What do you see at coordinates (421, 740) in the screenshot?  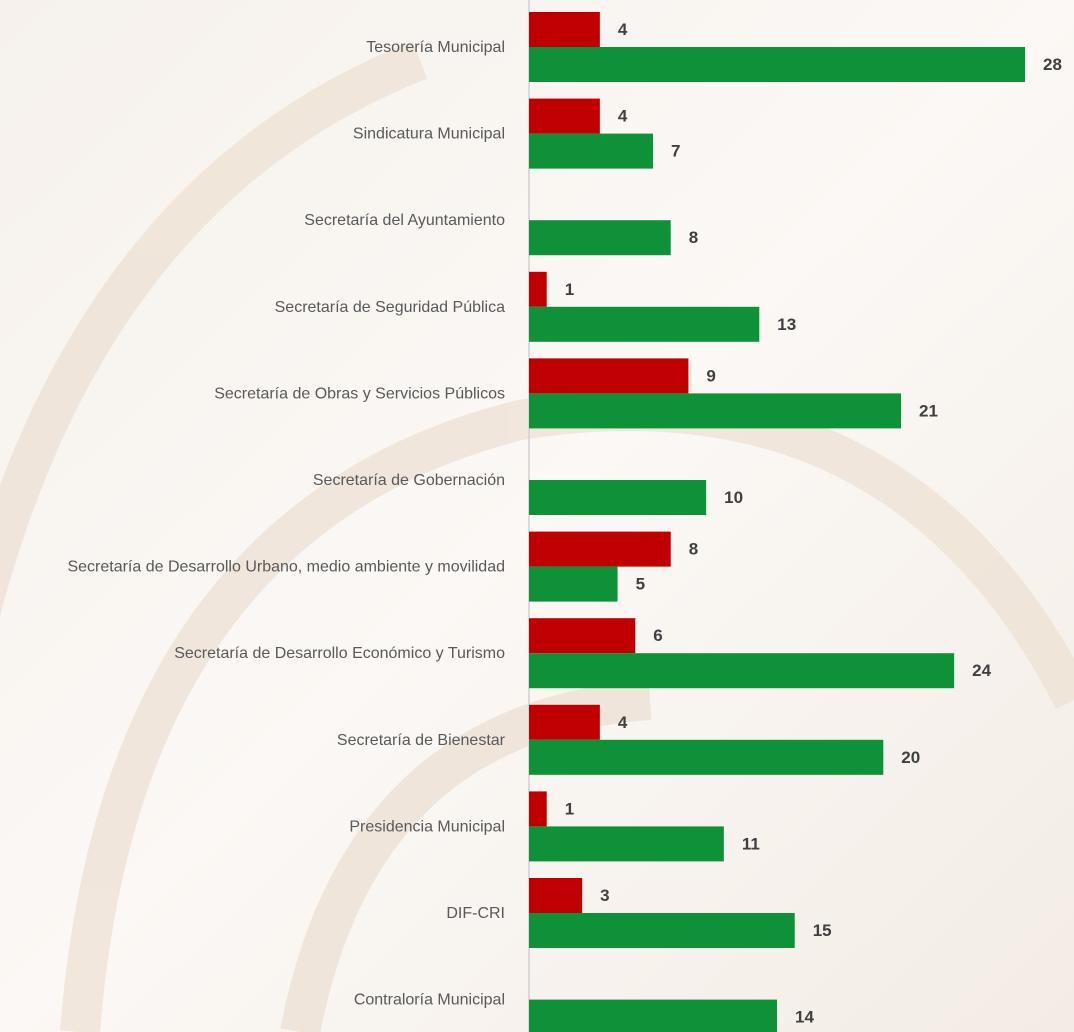 I see `category-label: Secretaría de Bienestar` at bounding box center [421, 740].